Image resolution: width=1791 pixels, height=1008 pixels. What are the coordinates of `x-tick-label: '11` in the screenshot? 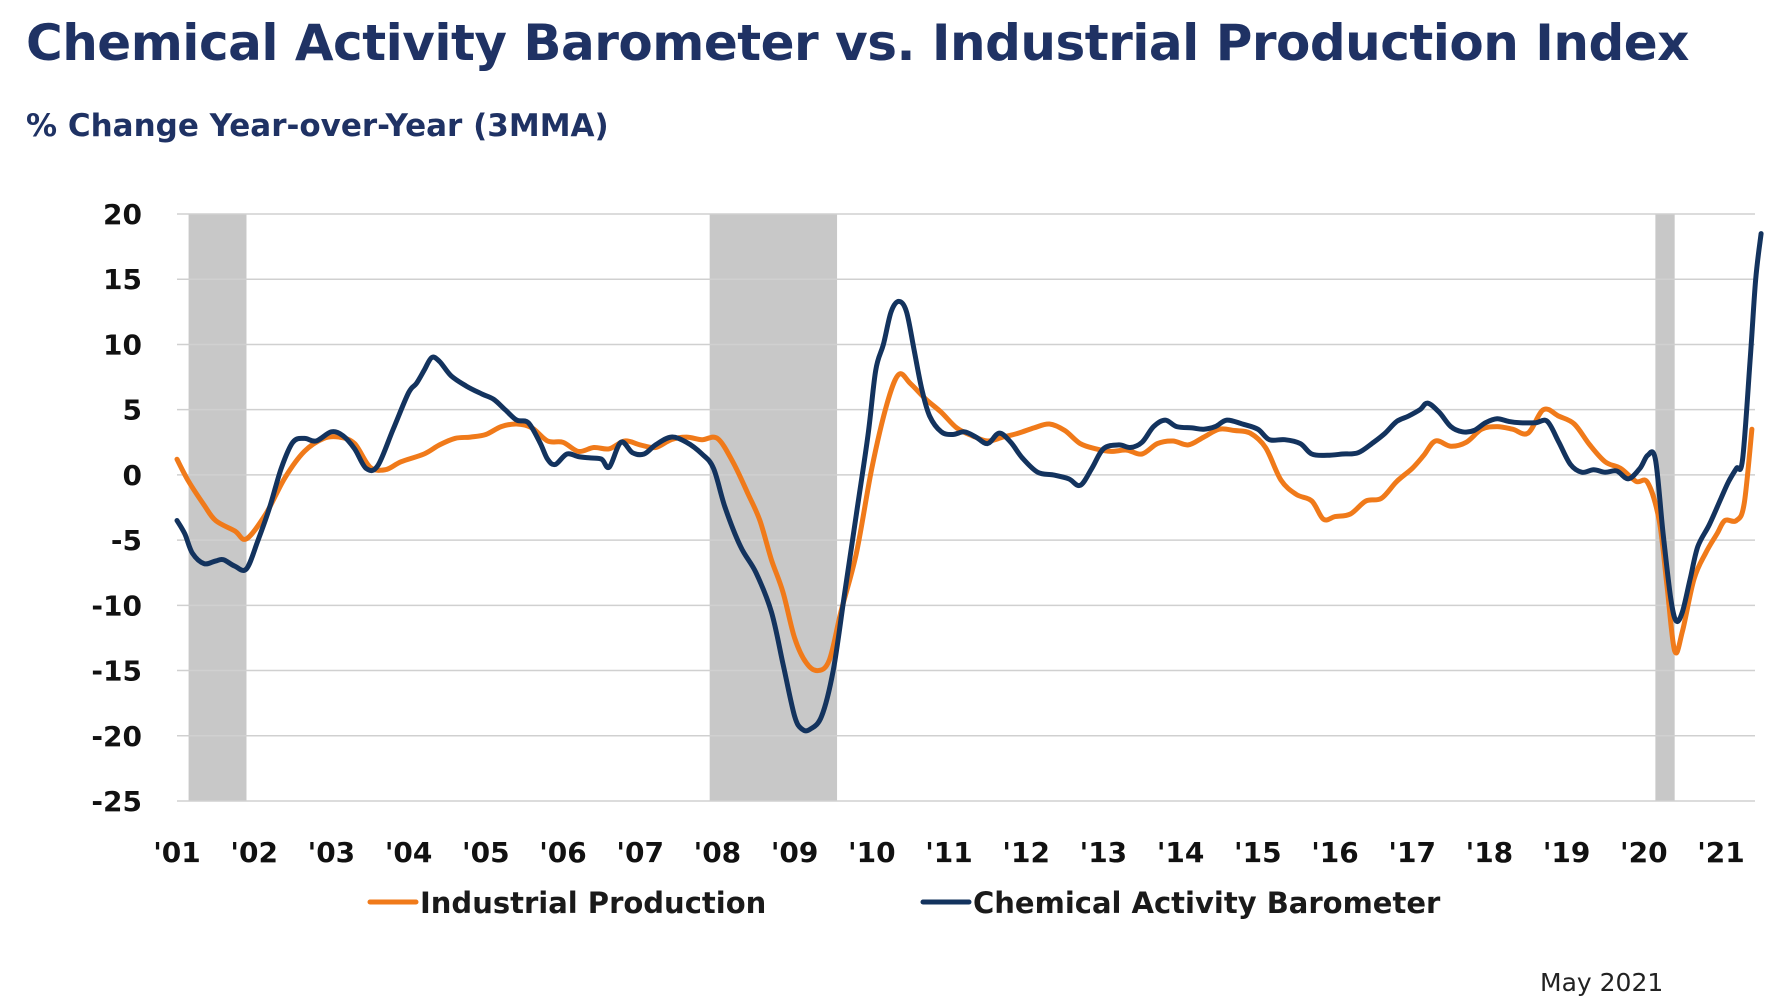 It's located at (949, 852).